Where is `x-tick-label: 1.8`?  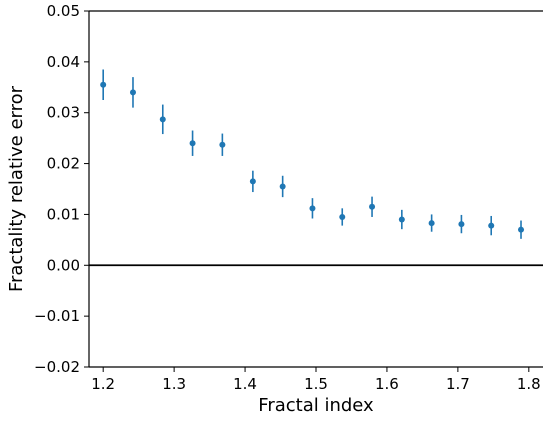
x-tick-label: 1.8 is located at coordinates (529, 384).